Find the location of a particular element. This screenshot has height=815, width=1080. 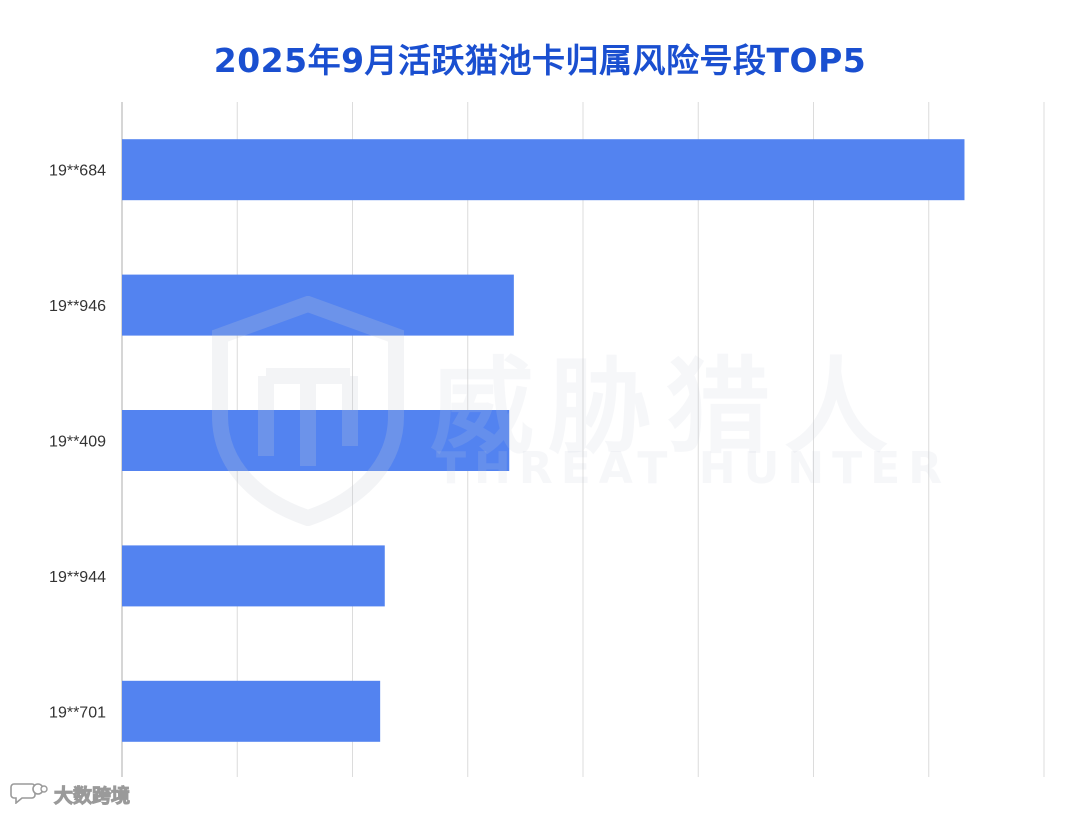

chart-title: 2025年9月活跃猫池卡归属风险号段TOP5 is located at coordinates (540, 60).